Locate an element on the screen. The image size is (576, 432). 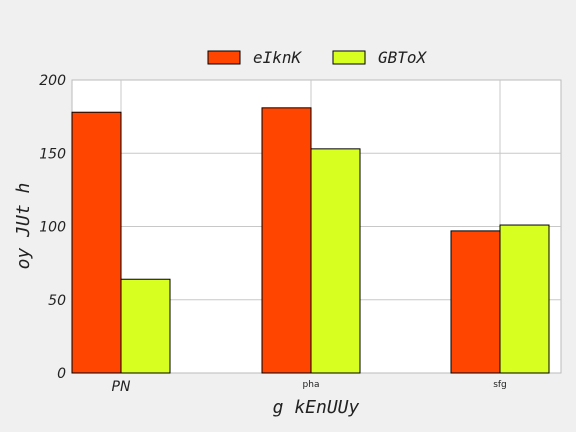
y-axis-label: oy JUt h is located at coordinates (23, 226).